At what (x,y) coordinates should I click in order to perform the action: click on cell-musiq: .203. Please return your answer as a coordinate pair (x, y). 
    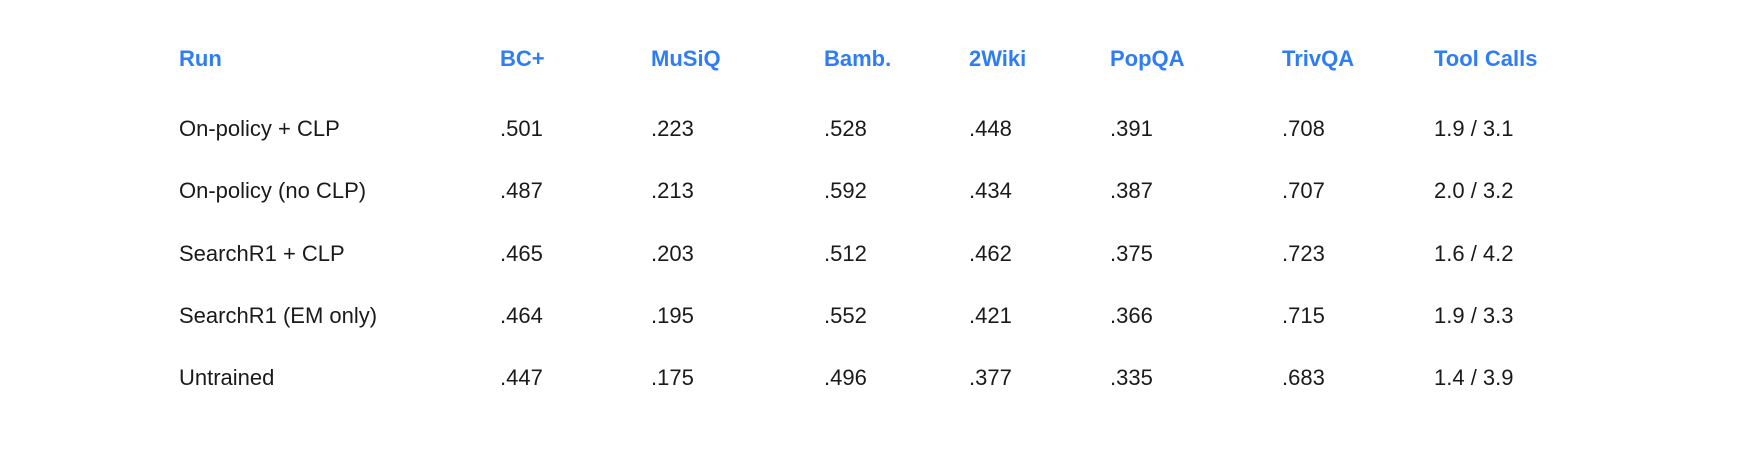
    Looking at the image, I should click on (672, 253).